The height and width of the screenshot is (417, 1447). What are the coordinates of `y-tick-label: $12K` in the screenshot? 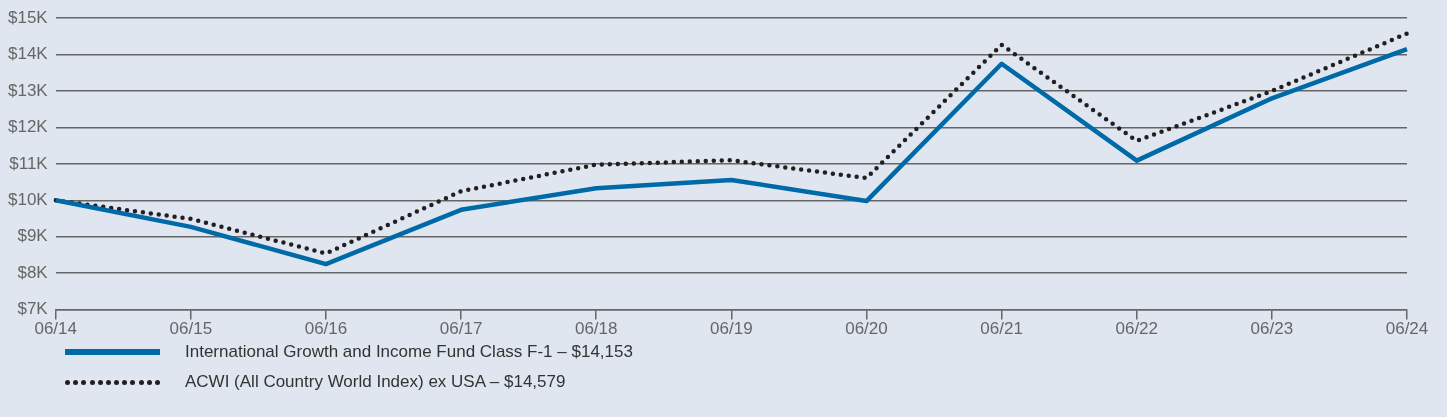 It's located at (28, 127).